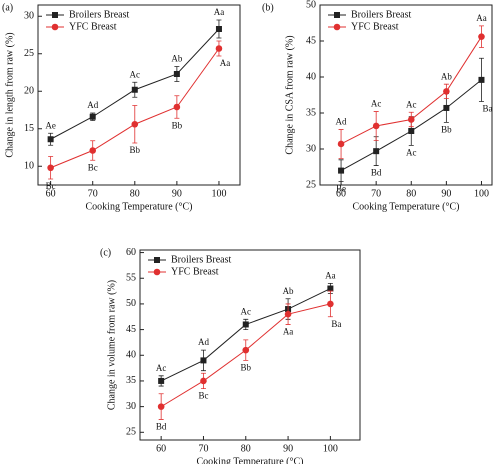 The width and height of the screenshot is (500, 464). I want to click on y-tick-label: 30, so click(311, 148).